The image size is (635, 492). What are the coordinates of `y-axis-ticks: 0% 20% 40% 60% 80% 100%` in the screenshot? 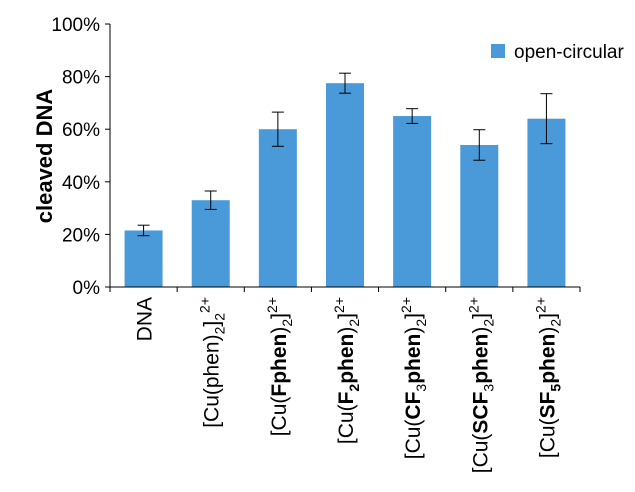 It's located at (80, 157).